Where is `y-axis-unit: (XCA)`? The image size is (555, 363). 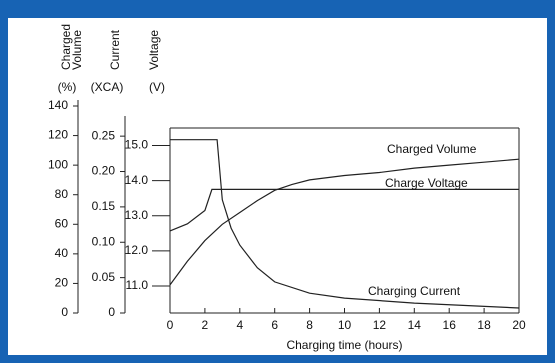 y-axis-unit: (XCA) is located at coordinates (107, 87).